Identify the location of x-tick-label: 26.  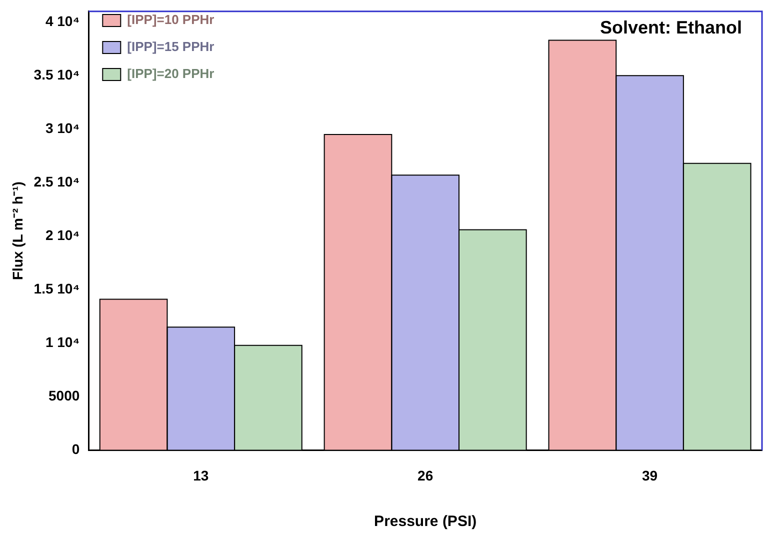
(426, 475).